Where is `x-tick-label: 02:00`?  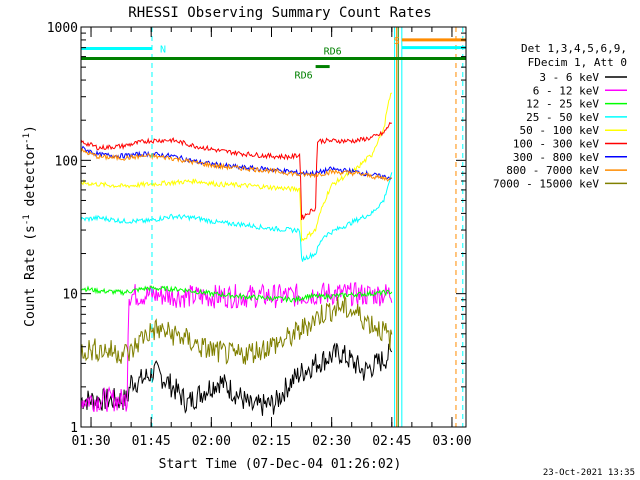 x-tick-label: 02:00 is located at coordinates (211, 441).